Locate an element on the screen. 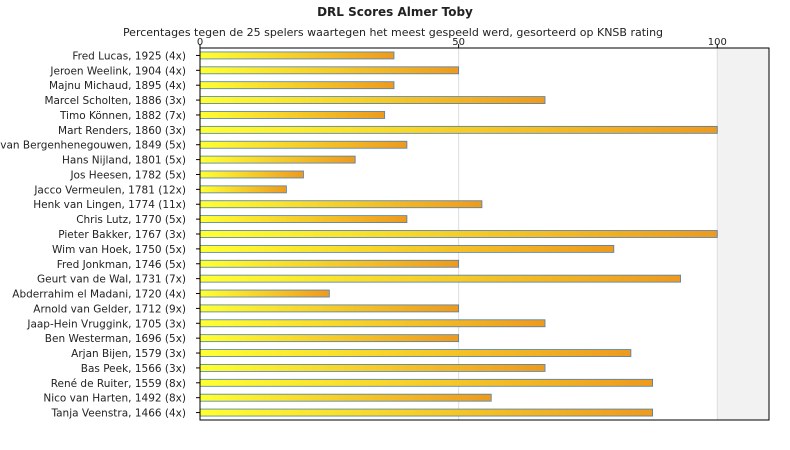  category-label-15: Geurt van de Wal, 1731 (7x) is located at coordinates (111, 280).